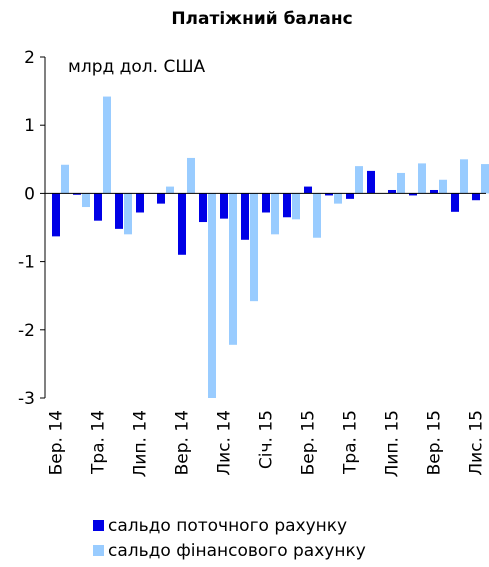 The image size is (489, 567). I want to click on x-tick-label: Лис. 15, so click(477, 443).